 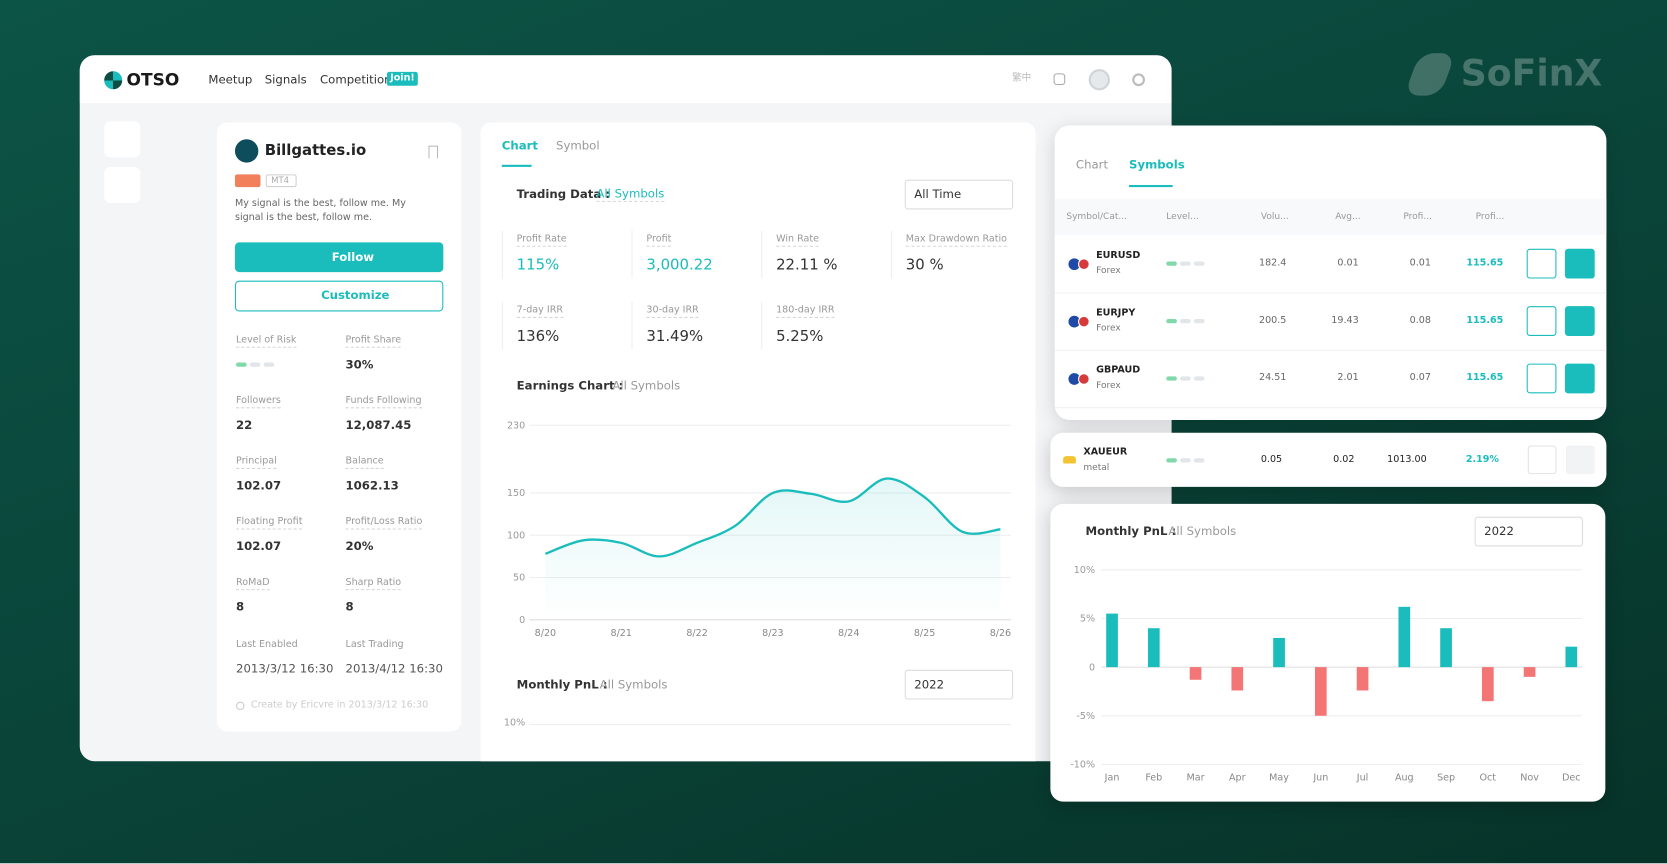 I want to click on cell-value: 115.65, so click(x=1485, y=378).